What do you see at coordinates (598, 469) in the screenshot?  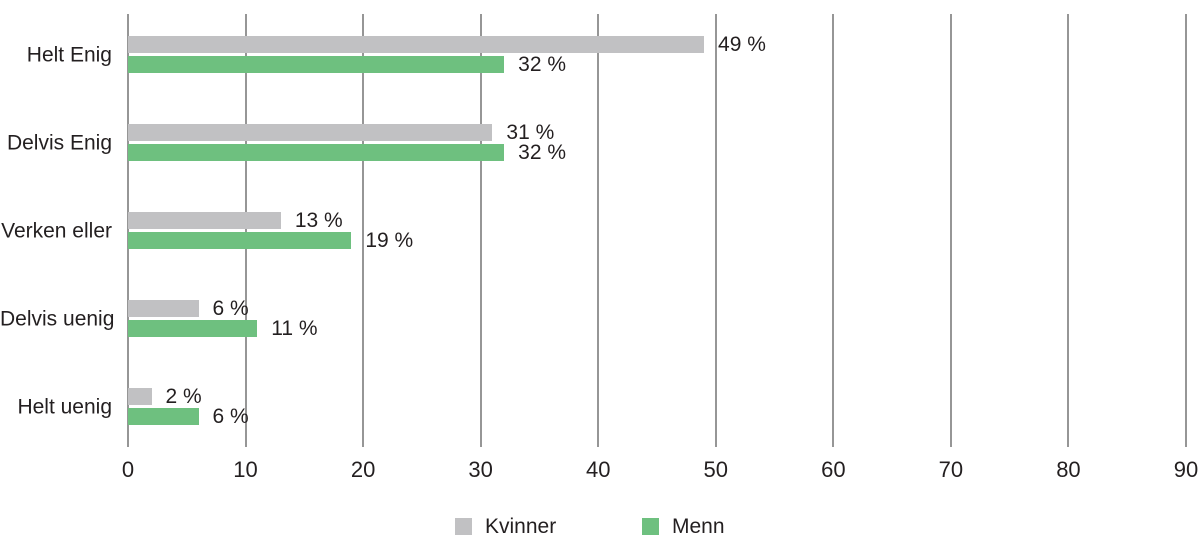 I see `x-tick-label: 40` at bounding box center [598, 469].